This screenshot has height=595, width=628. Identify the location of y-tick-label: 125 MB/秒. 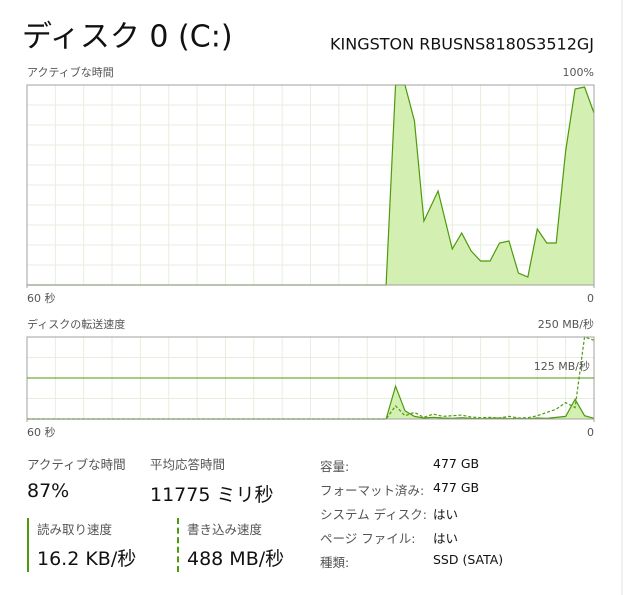
(562, 366).